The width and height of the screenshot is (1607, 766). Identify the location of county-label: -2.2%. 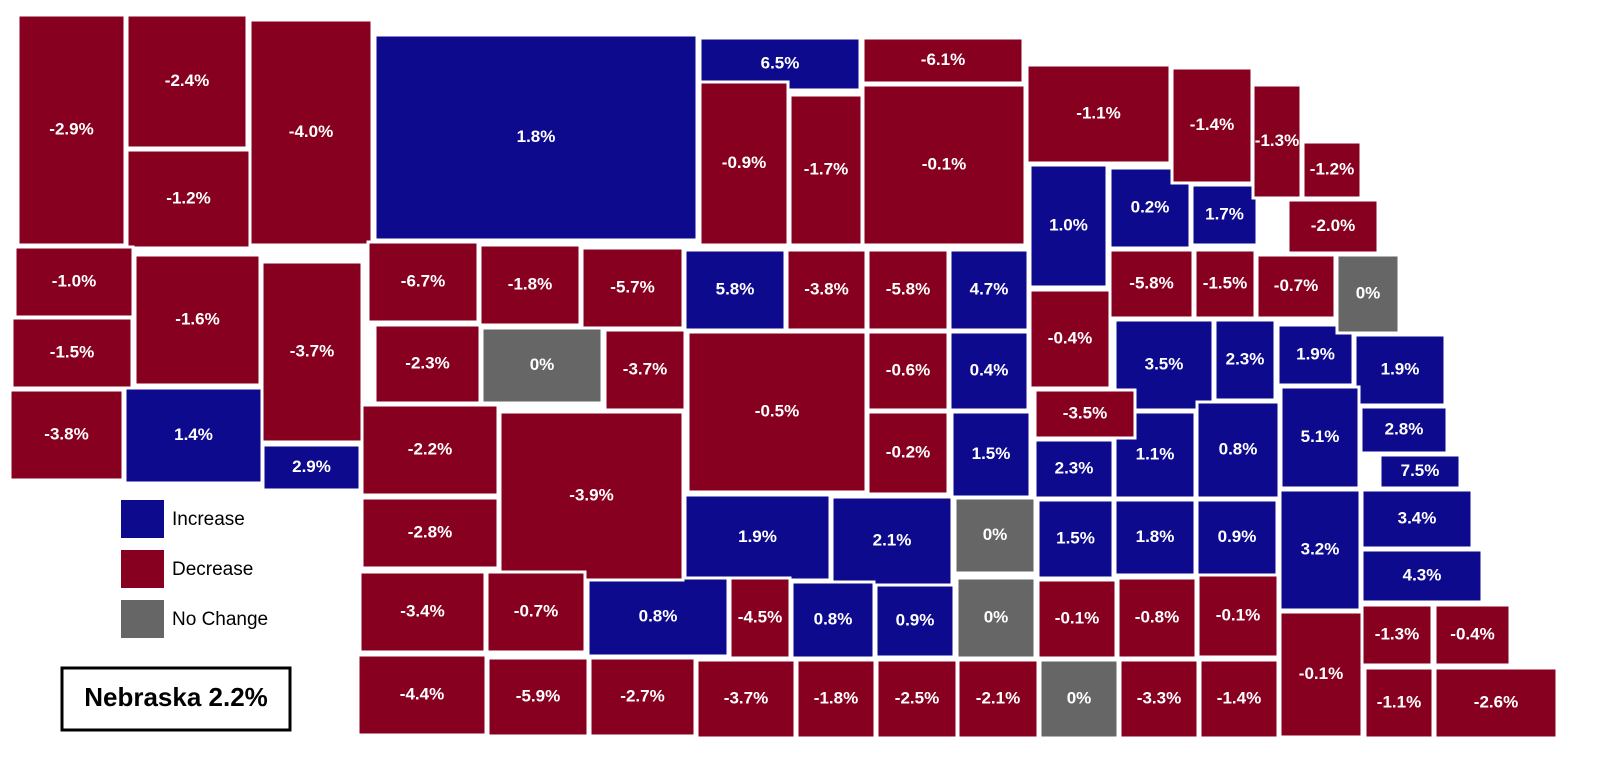
(430, 448).